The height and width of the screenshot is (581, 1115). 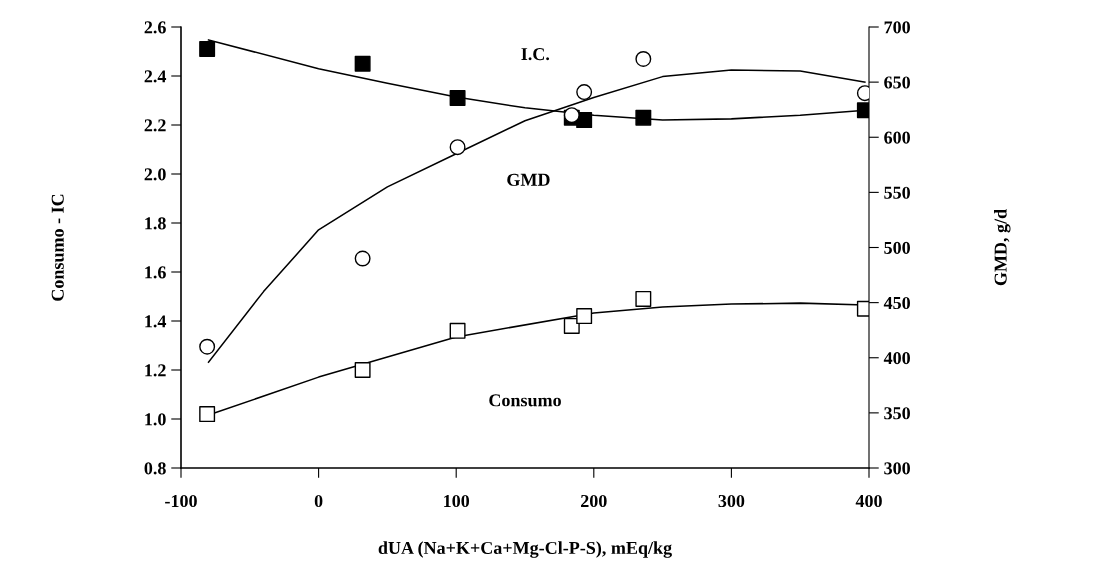 I want to click on x-tick-label: 200, so click(x=594, y=501).